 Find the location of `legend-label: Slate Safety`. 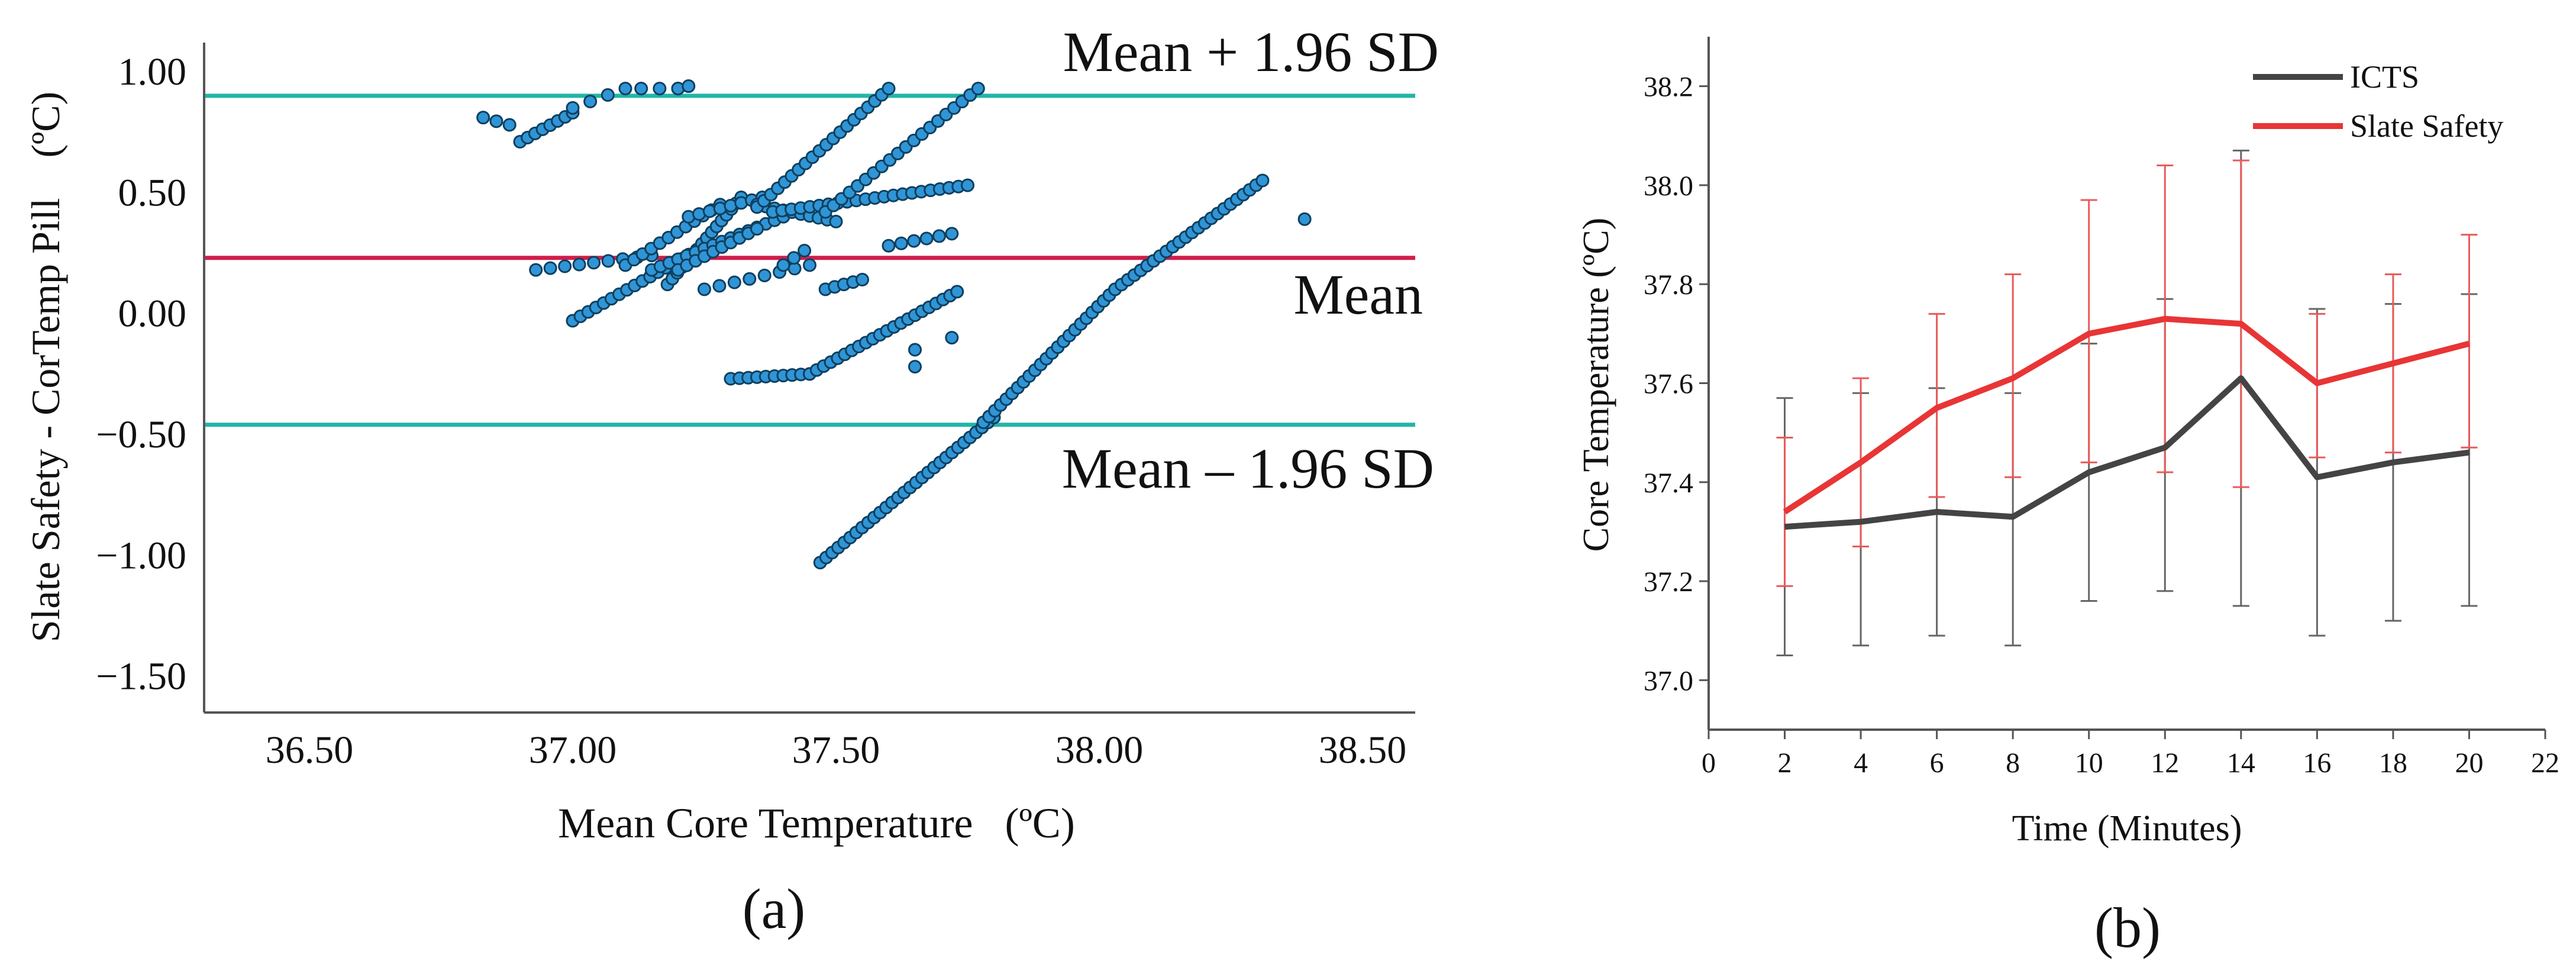

legend-label: Slate Safety is located at coordinates (2426, 126).